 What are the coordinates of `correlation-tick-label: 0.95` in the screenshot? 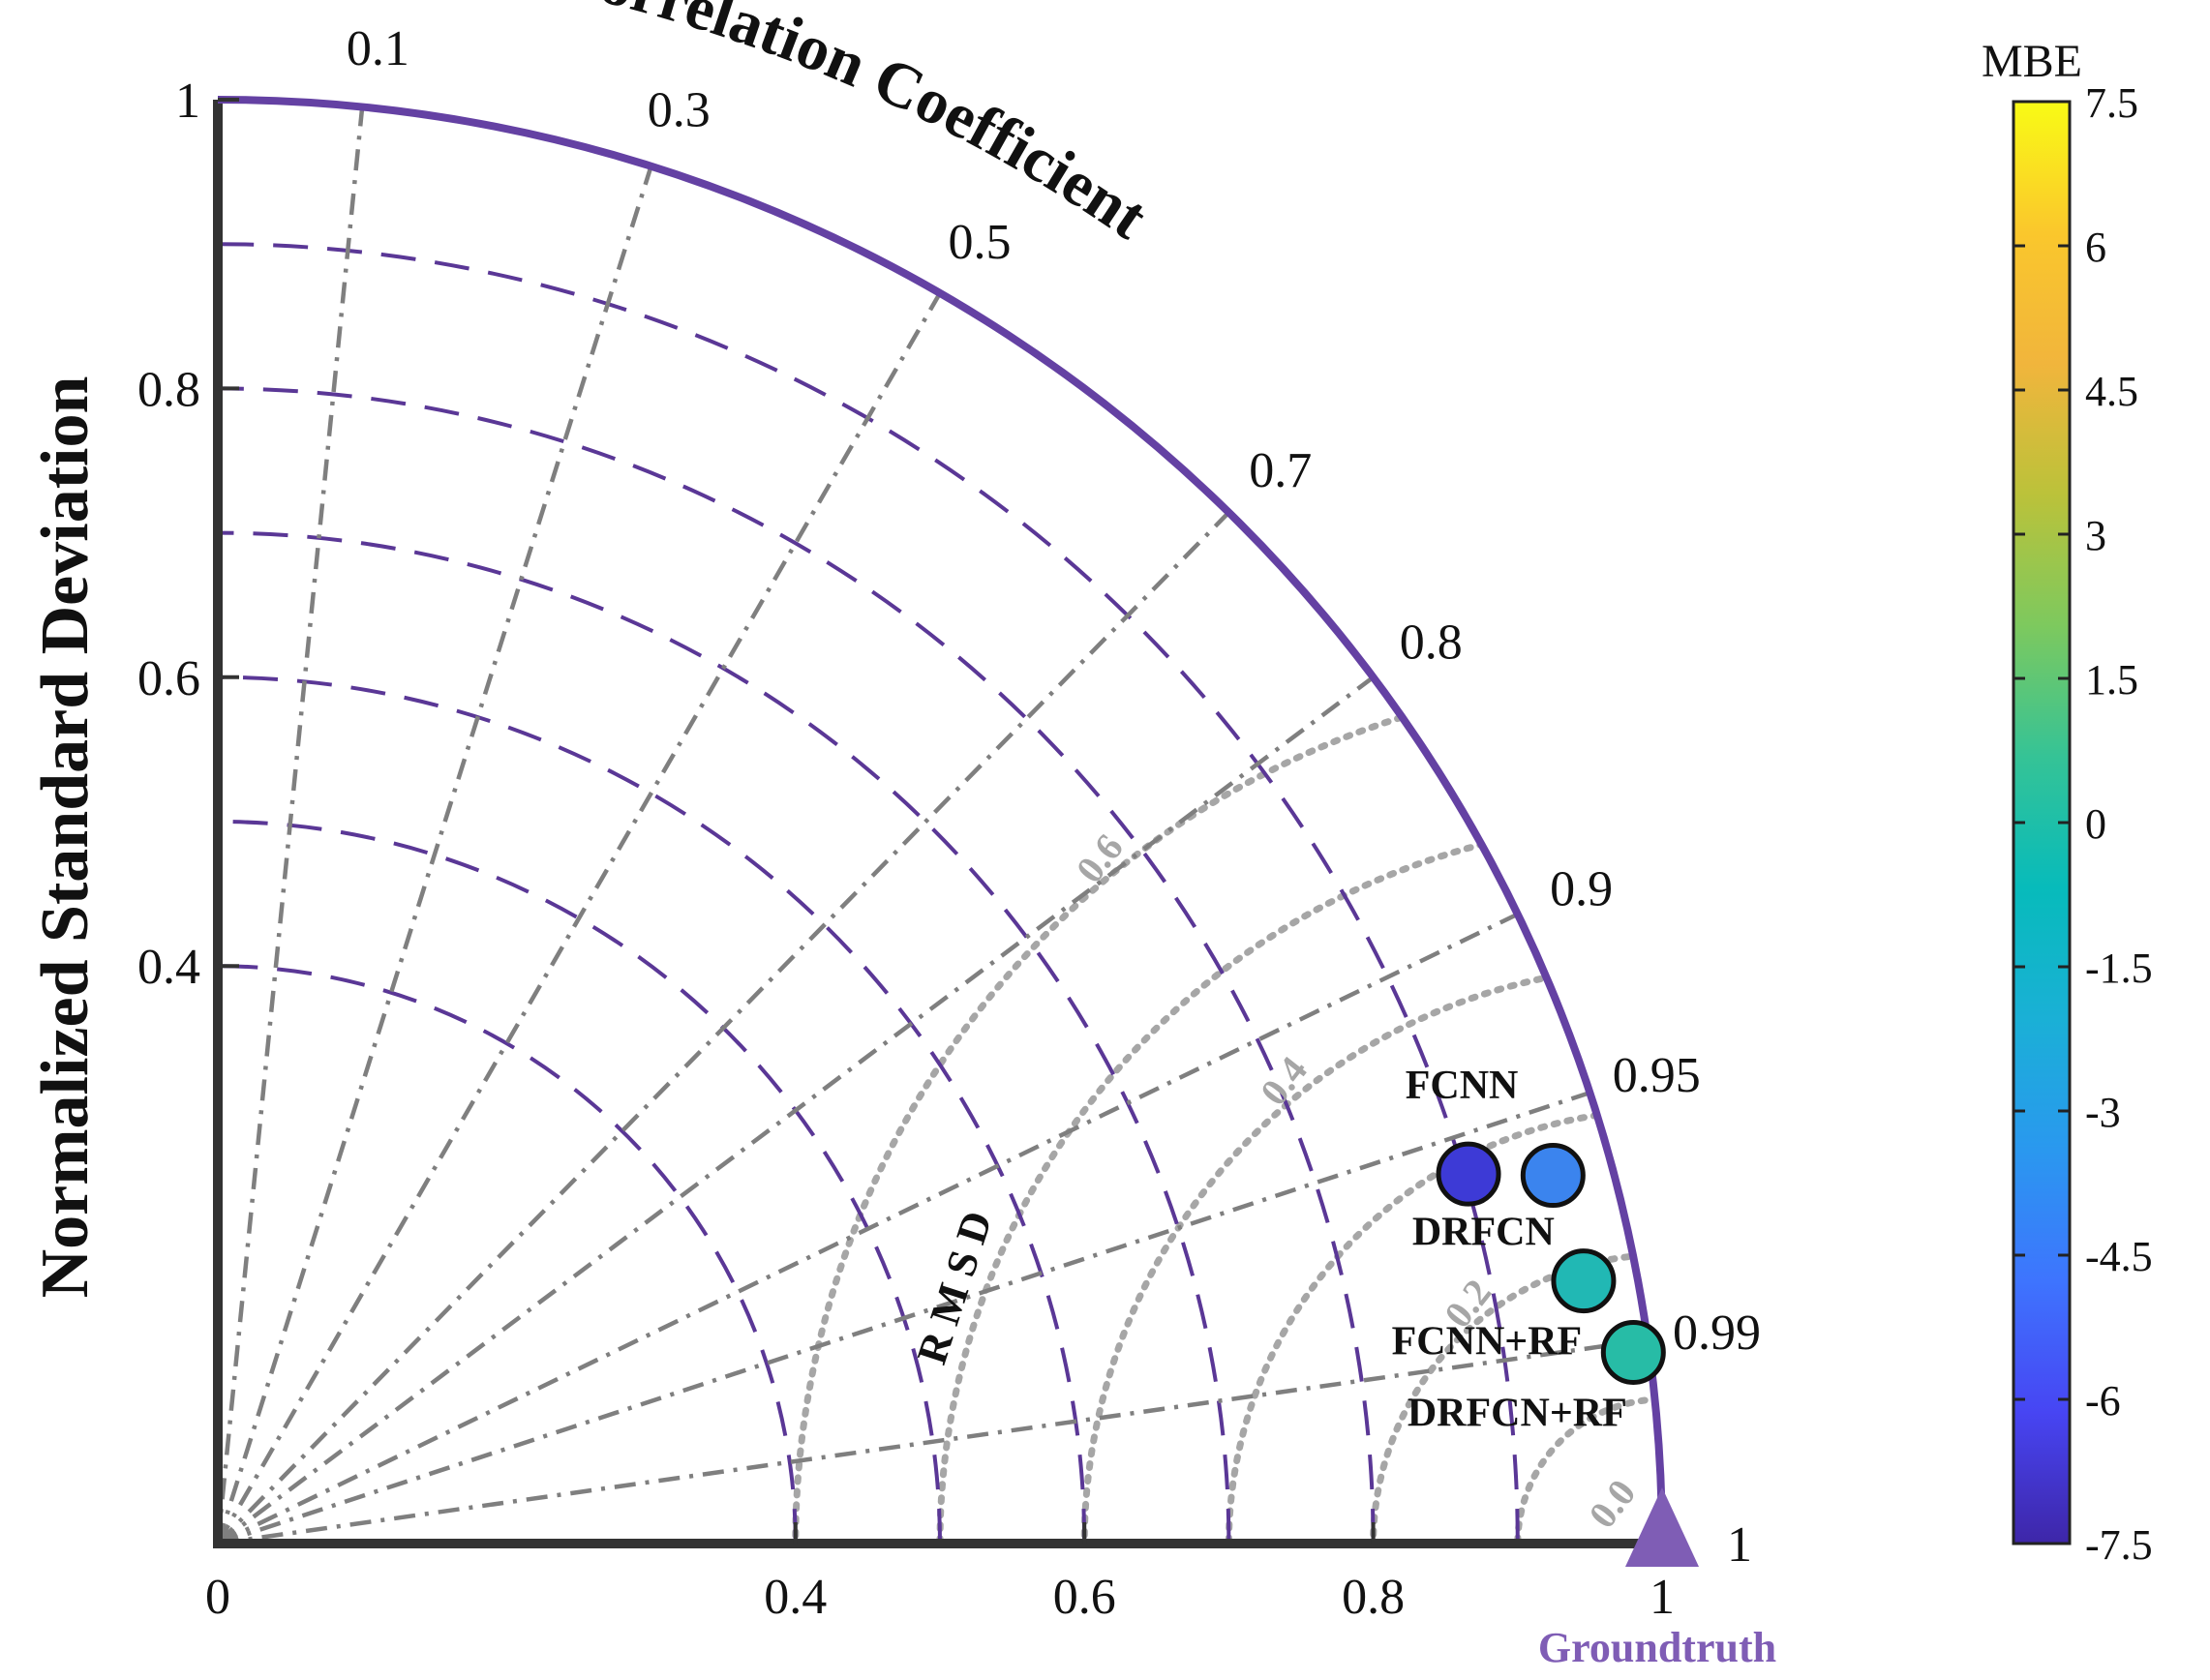 It's located at (1657, 1076).